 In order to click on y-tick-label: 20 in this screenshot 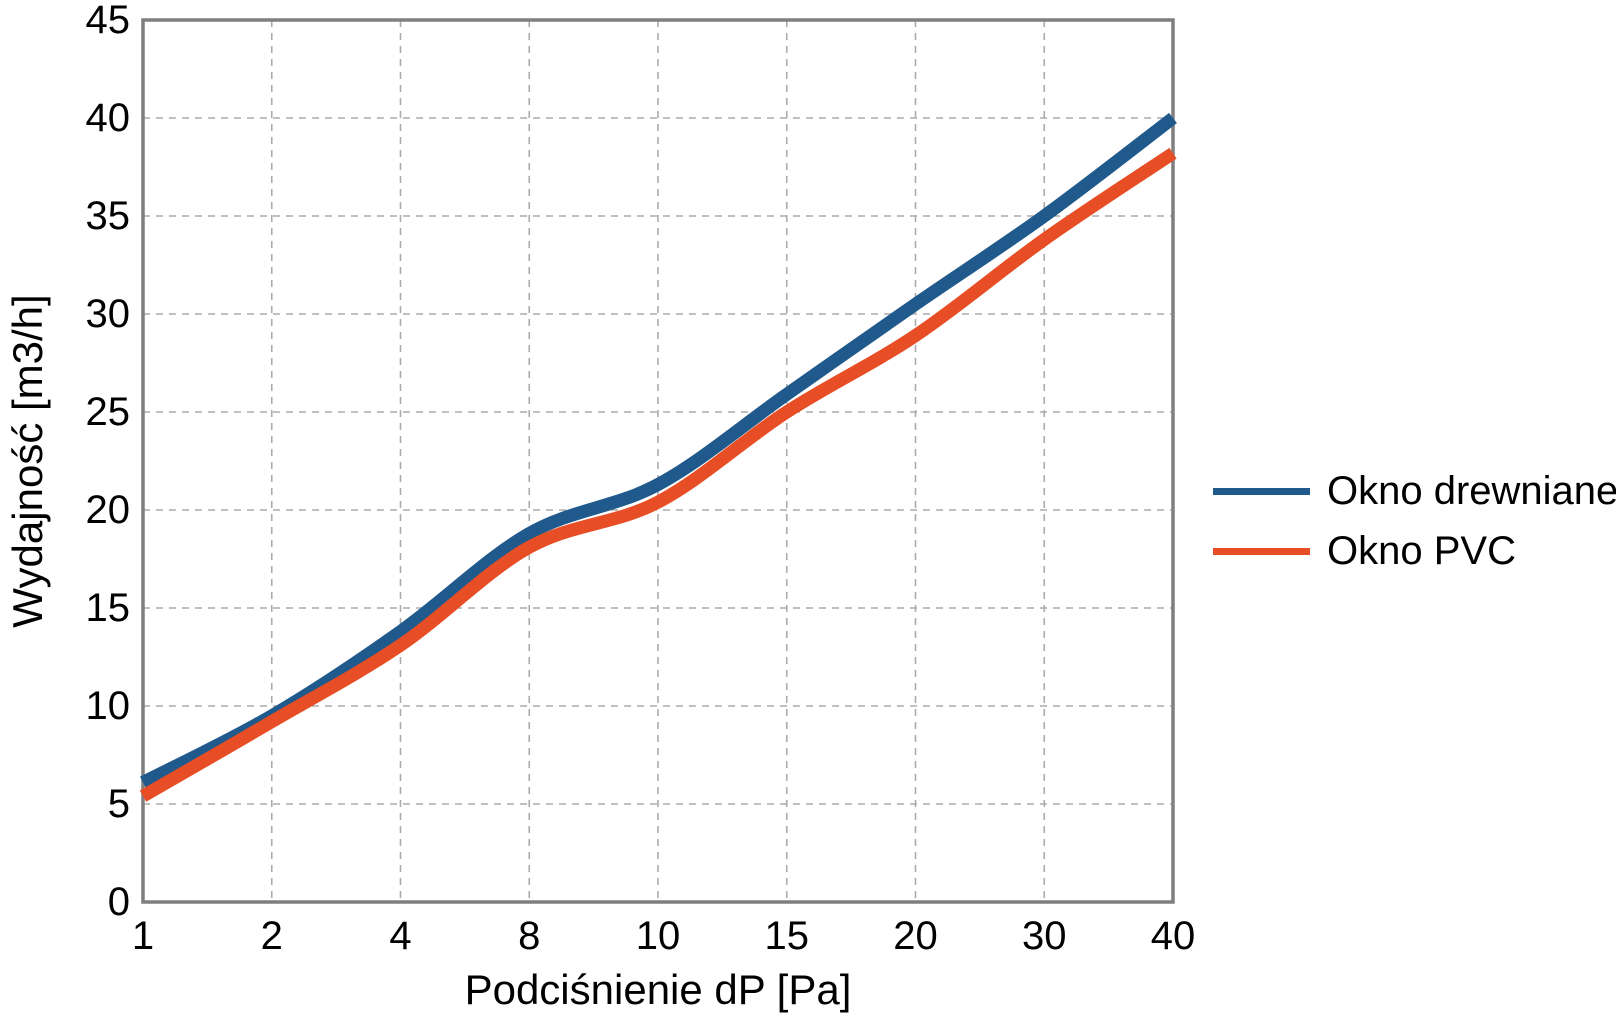, I will do `click(108, 510)`.